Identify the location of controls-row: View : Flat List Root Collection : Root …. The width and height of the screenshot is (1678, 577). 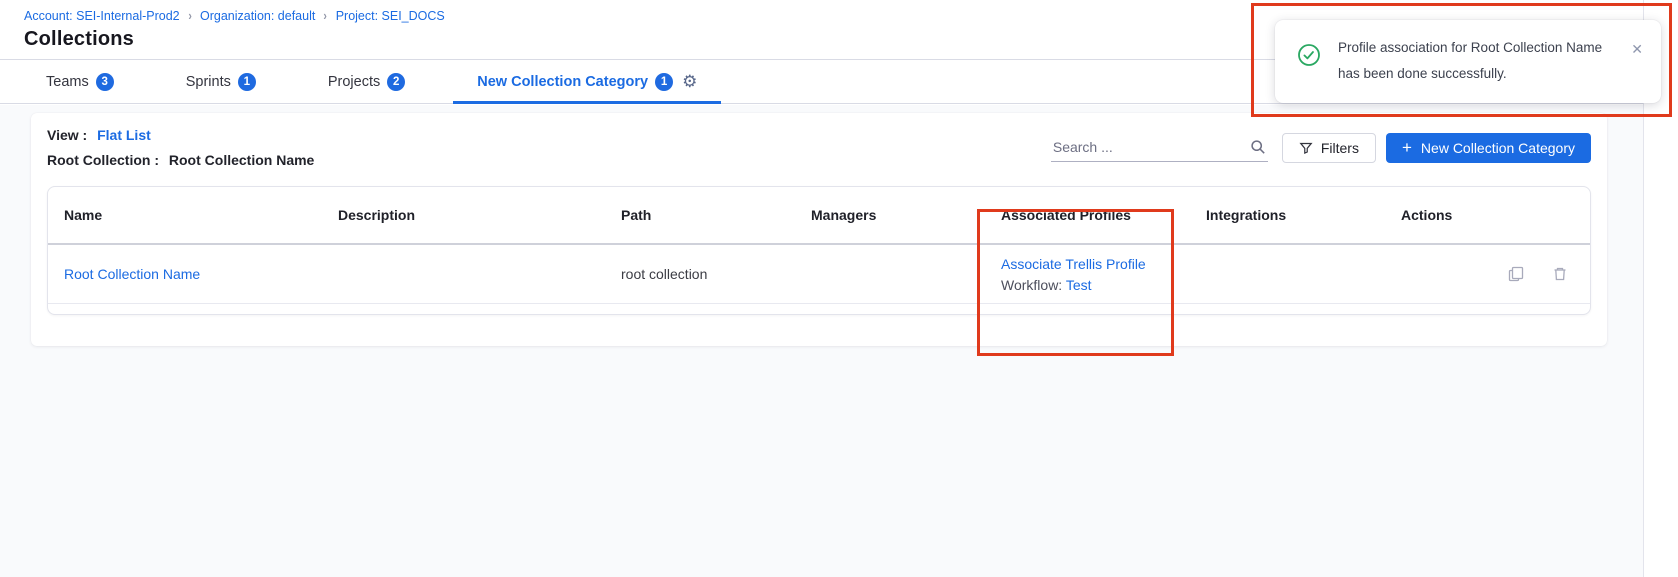
(819, 147).